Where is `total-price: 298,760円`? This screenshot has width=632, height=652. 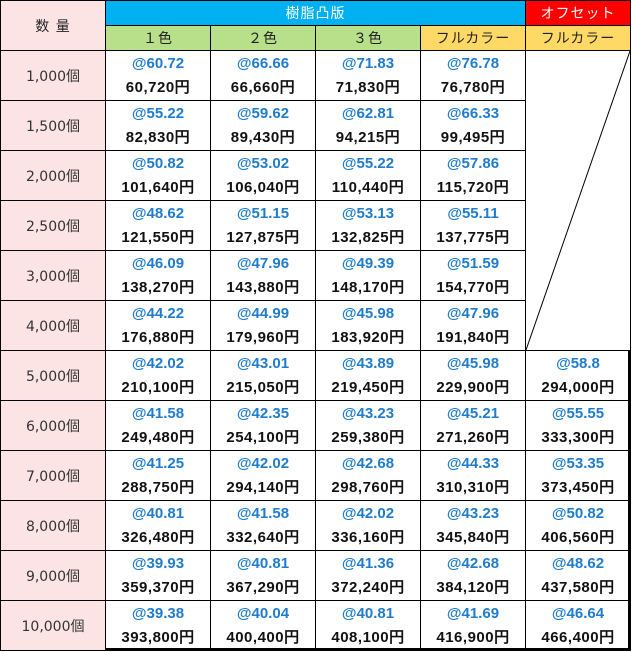
total-price: 298,760円 is located at coordinates (368, 487).